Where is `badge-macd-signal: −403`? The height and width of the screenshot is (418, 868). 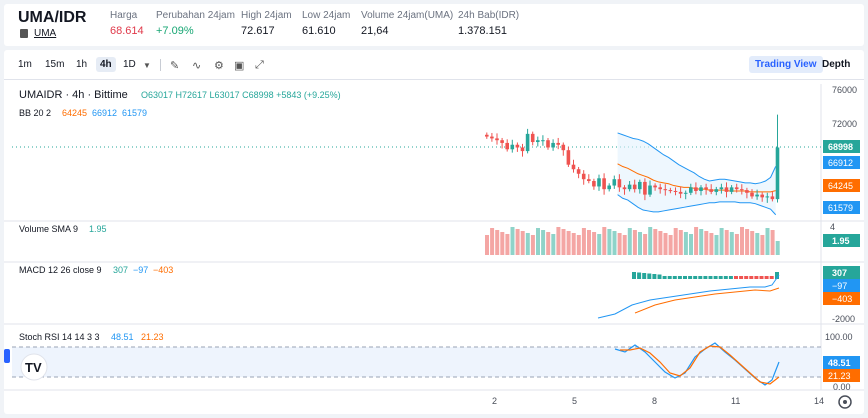 badge-macd-signal: −403 is located at coordinates (841, 298).